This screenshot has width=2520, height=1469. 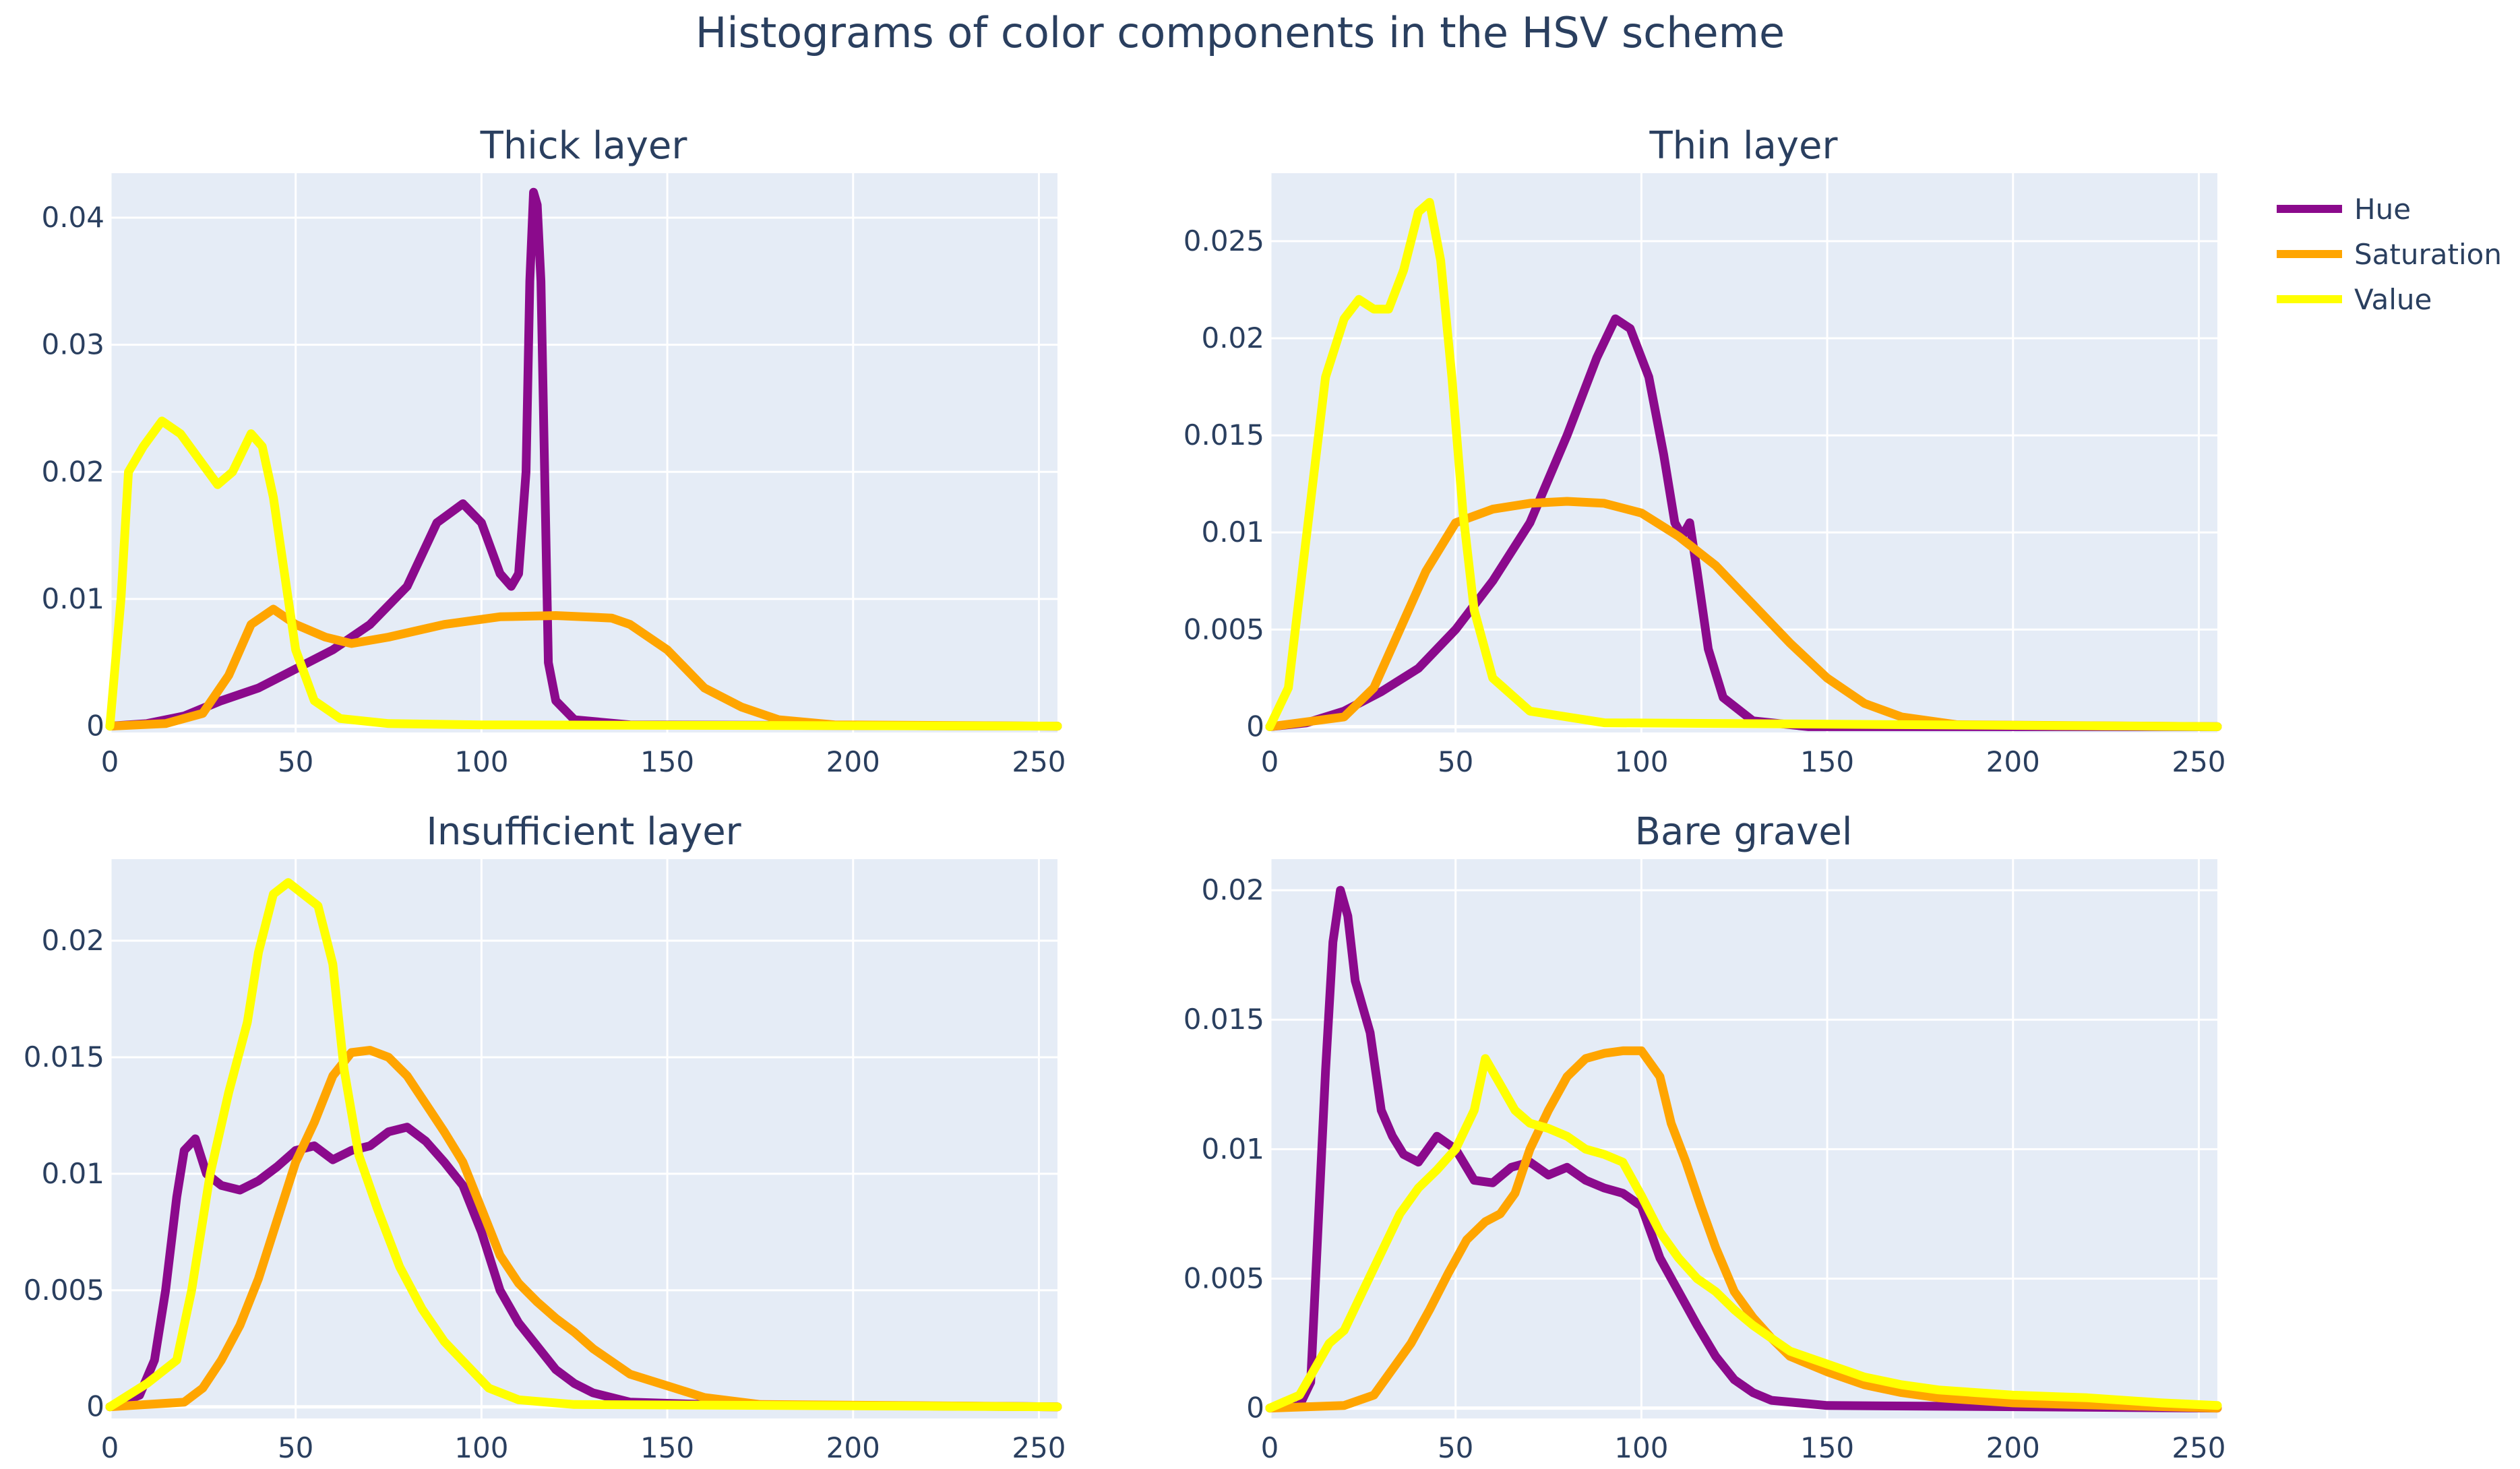 What do you see at coordinates (1743, 146) in the screenshot?
I see `subplot-title: Thin layer` at bounding box center [1743, 146].